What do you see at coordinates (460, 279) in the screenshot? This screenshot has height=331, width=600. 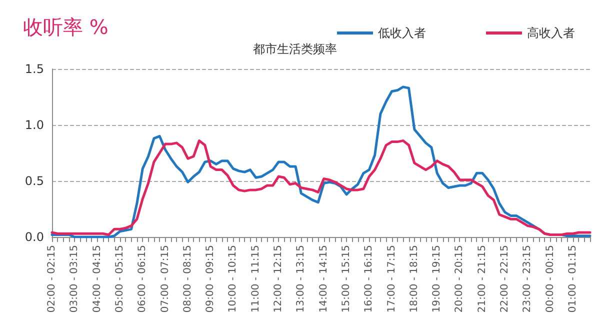 I see `x-tick-label: 20:00 - 20:15` at bounding box center [460, 279].